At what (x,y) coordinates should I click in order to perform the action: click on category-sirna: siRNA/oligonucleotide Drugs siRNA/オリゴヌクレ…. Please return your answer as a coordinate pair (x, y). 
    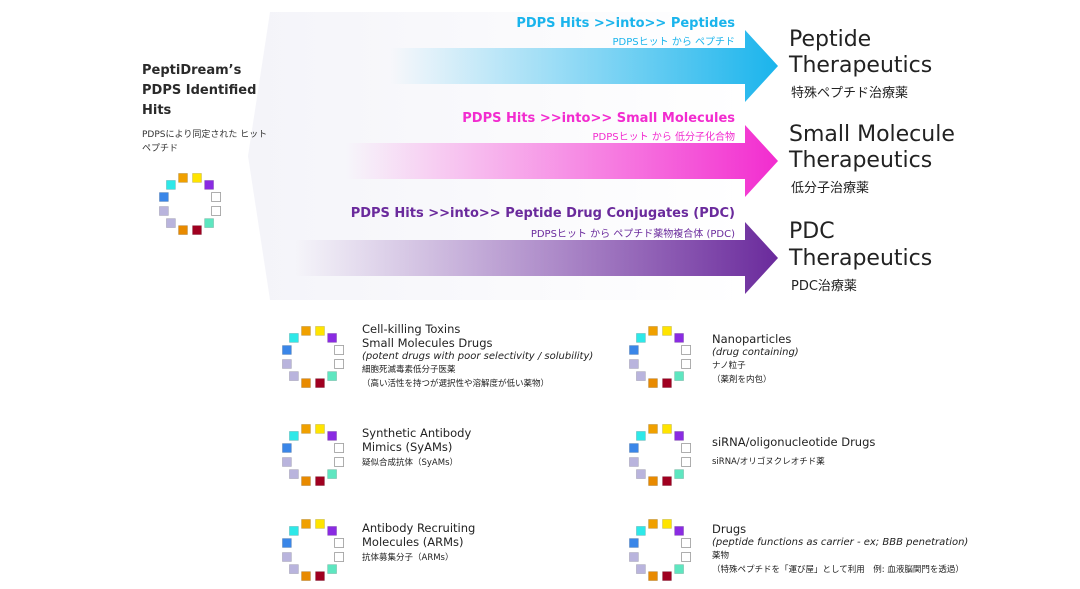
    Looking at the image, I should click on (793, 452).